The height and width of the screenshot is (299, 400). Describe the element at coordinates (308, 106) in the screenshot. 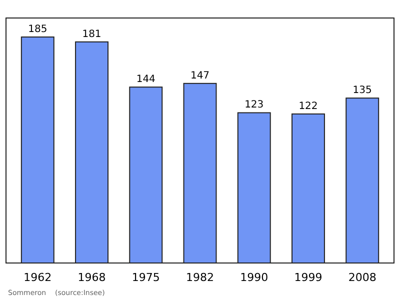

I see `data-label: 122` at that location.